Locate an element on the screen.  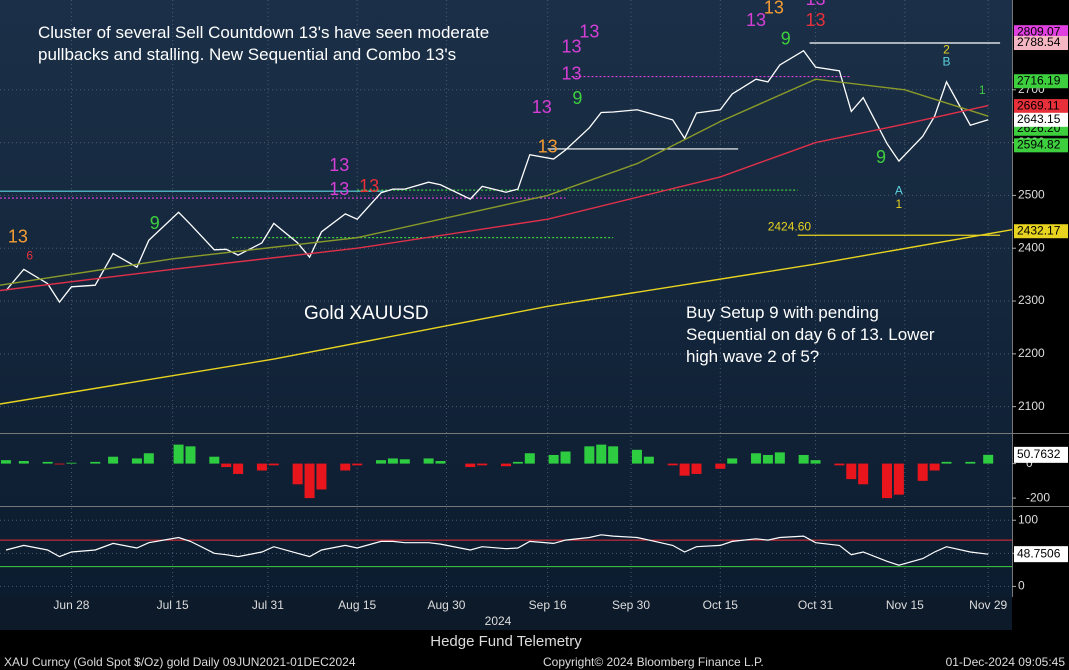
td-count: B is located at coordinates (947, 61).